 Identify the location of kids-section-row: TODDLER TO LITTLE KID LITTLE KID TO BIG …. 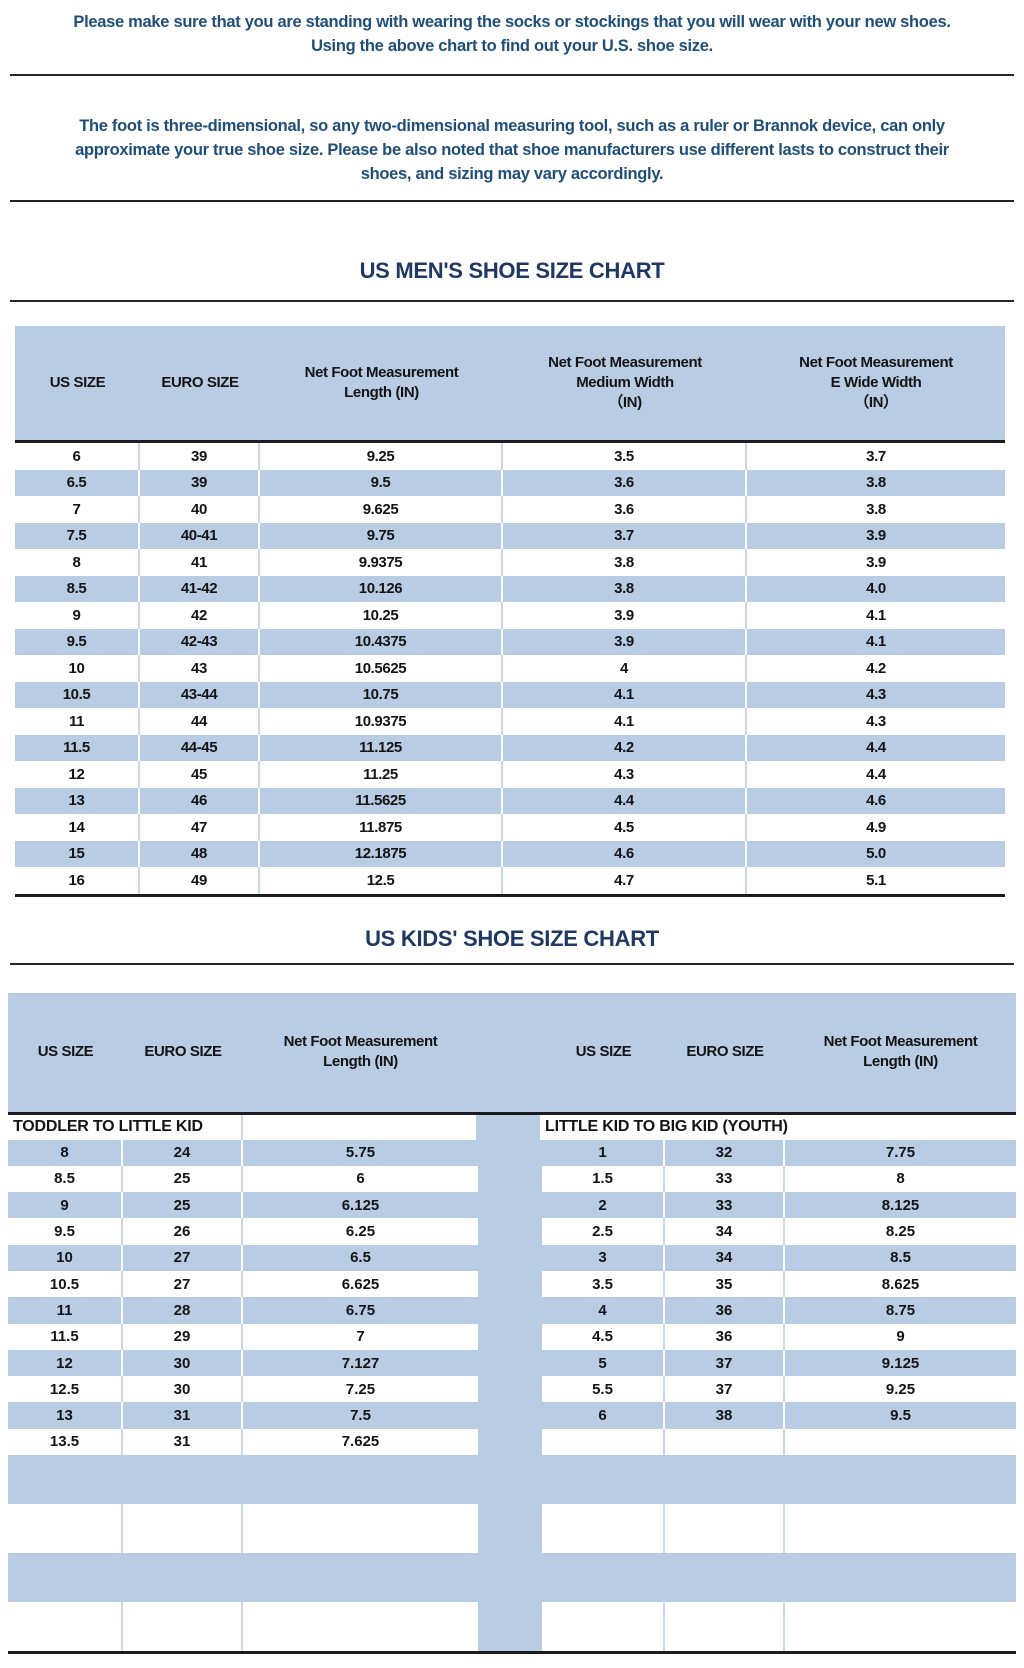
(512, 1127).